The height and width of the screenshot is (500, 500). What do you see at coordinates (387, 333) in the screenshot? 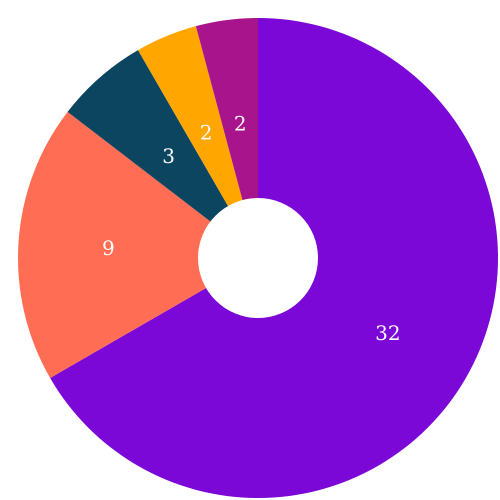
I see `slice-value-label: 32` at bounding box center [387, 333].